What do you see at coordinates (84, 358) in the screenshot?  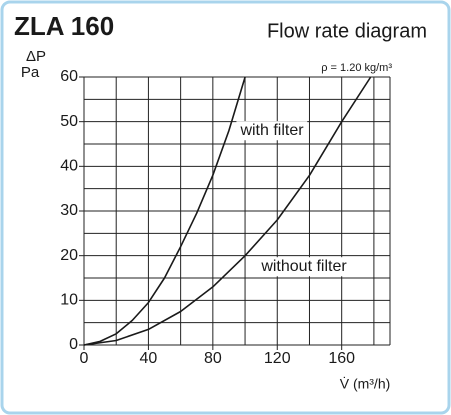 I see `x-tick-label: 0` at bounding box center [84, 358].